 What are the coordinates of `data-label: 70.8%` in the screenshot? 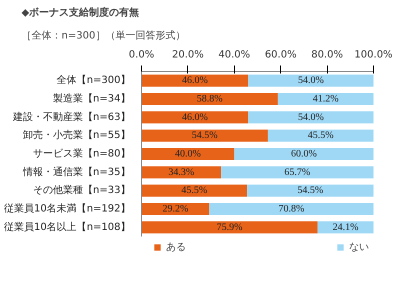 It's located at (291, 209).